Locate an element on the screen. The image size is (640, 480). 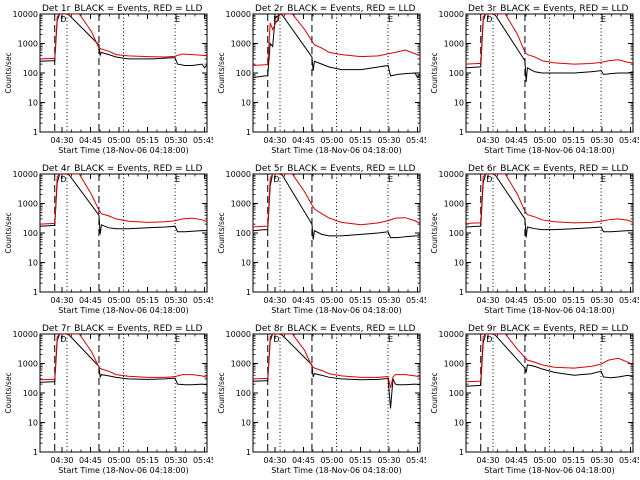
panel-title: Det 3r BLACK = Events, RED = LLD is located at coordinates (548, 9).